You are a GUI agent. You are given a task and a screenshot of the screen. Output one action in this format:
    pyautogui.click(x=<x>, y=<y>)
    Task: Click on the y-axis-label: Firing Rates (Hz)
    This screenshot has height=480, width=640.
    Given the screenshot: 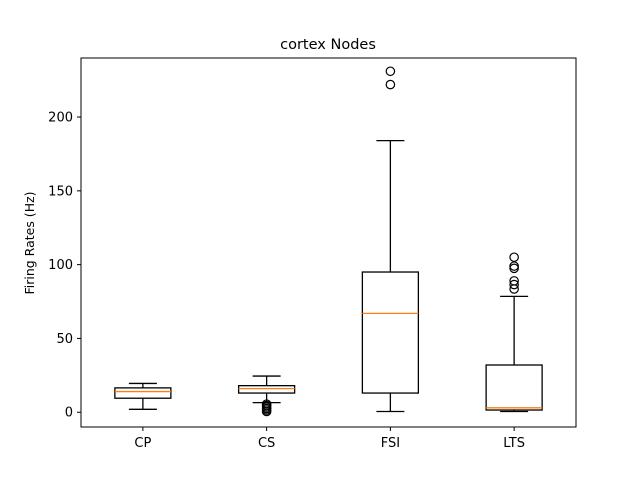 What is the action you would take?
    pyautogui.click(x=29, y=242)
    